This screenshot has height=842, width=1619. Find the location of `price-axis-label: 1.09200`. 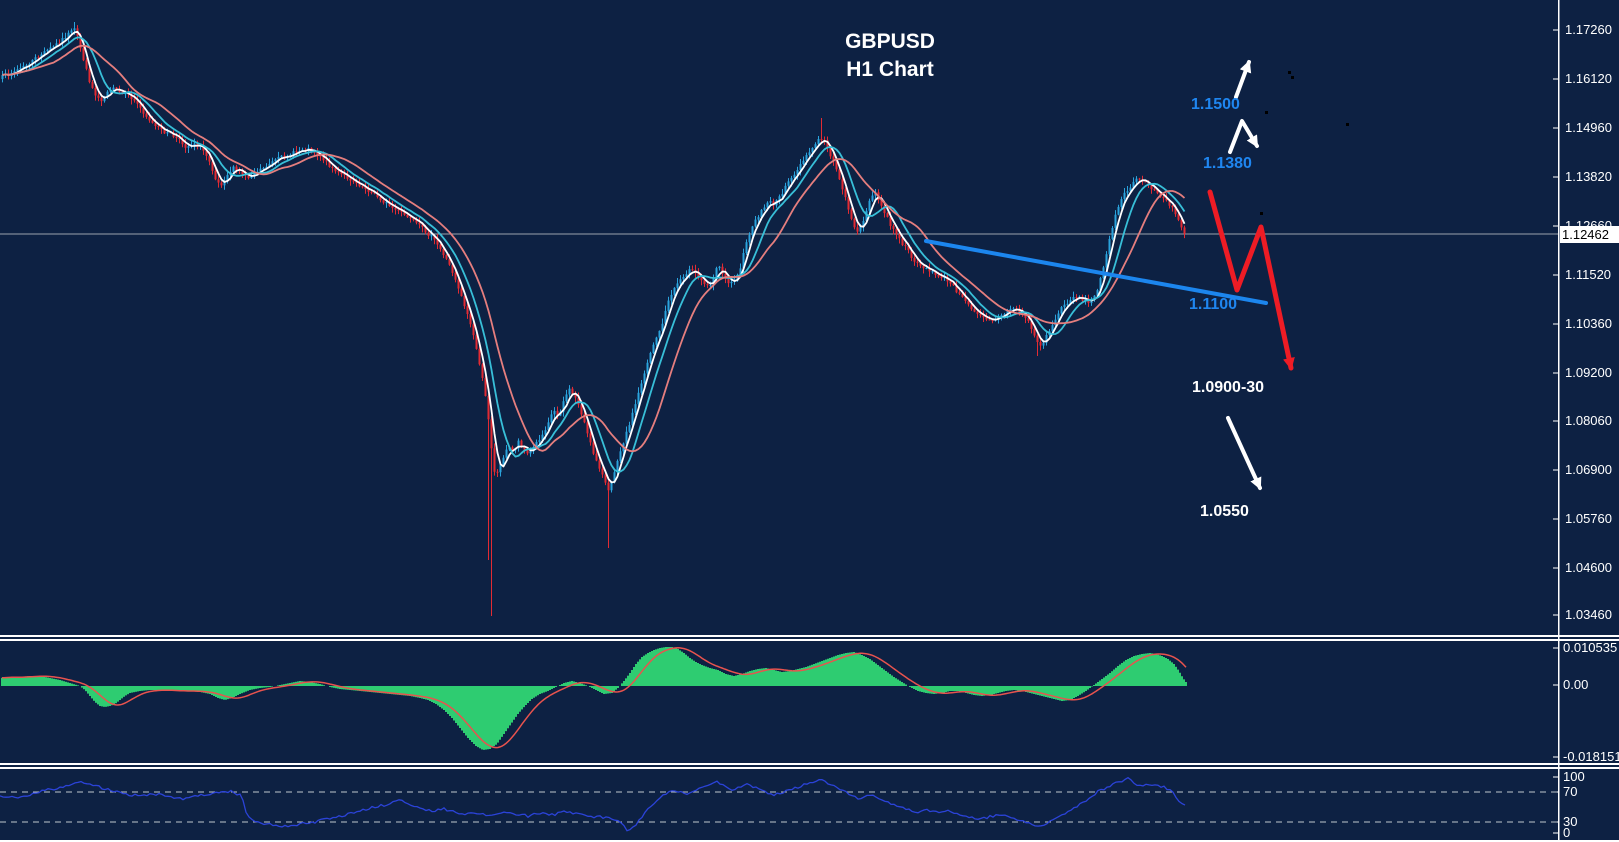

price-axis-label: 1.09200 is located at coordinates (1588, 372).